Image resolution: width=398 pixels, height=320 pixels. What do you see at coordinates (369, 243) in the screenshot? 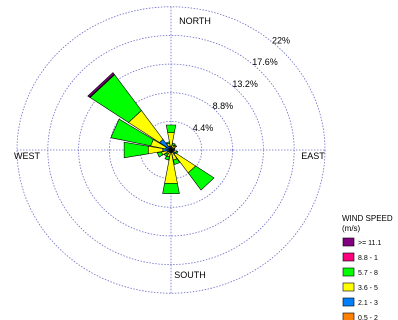
I see `legend-label: >= 11.1` at bounding box center [369, 243].